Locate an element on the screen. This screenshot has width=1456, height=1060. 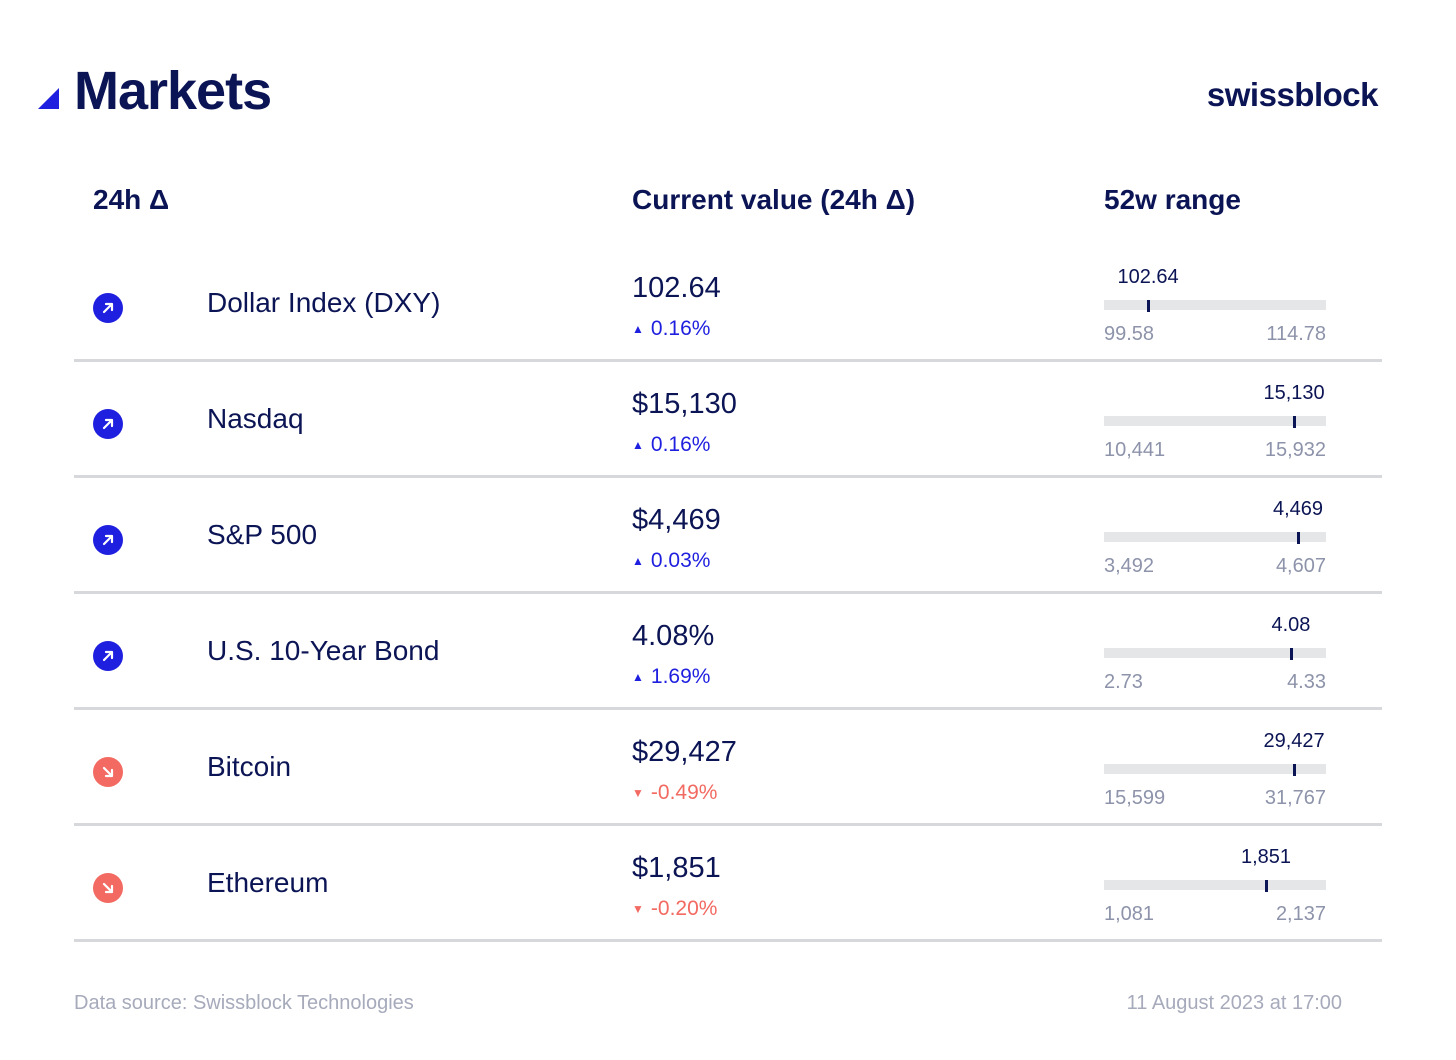
change-percent: ▼ -0.20% is located at coordinates (674, 909).